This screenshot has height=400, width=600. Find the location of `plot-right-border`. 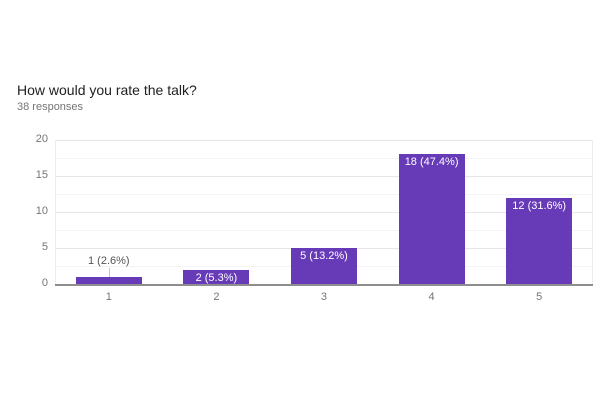

plot-right-border is located at coordinates (592, 212).